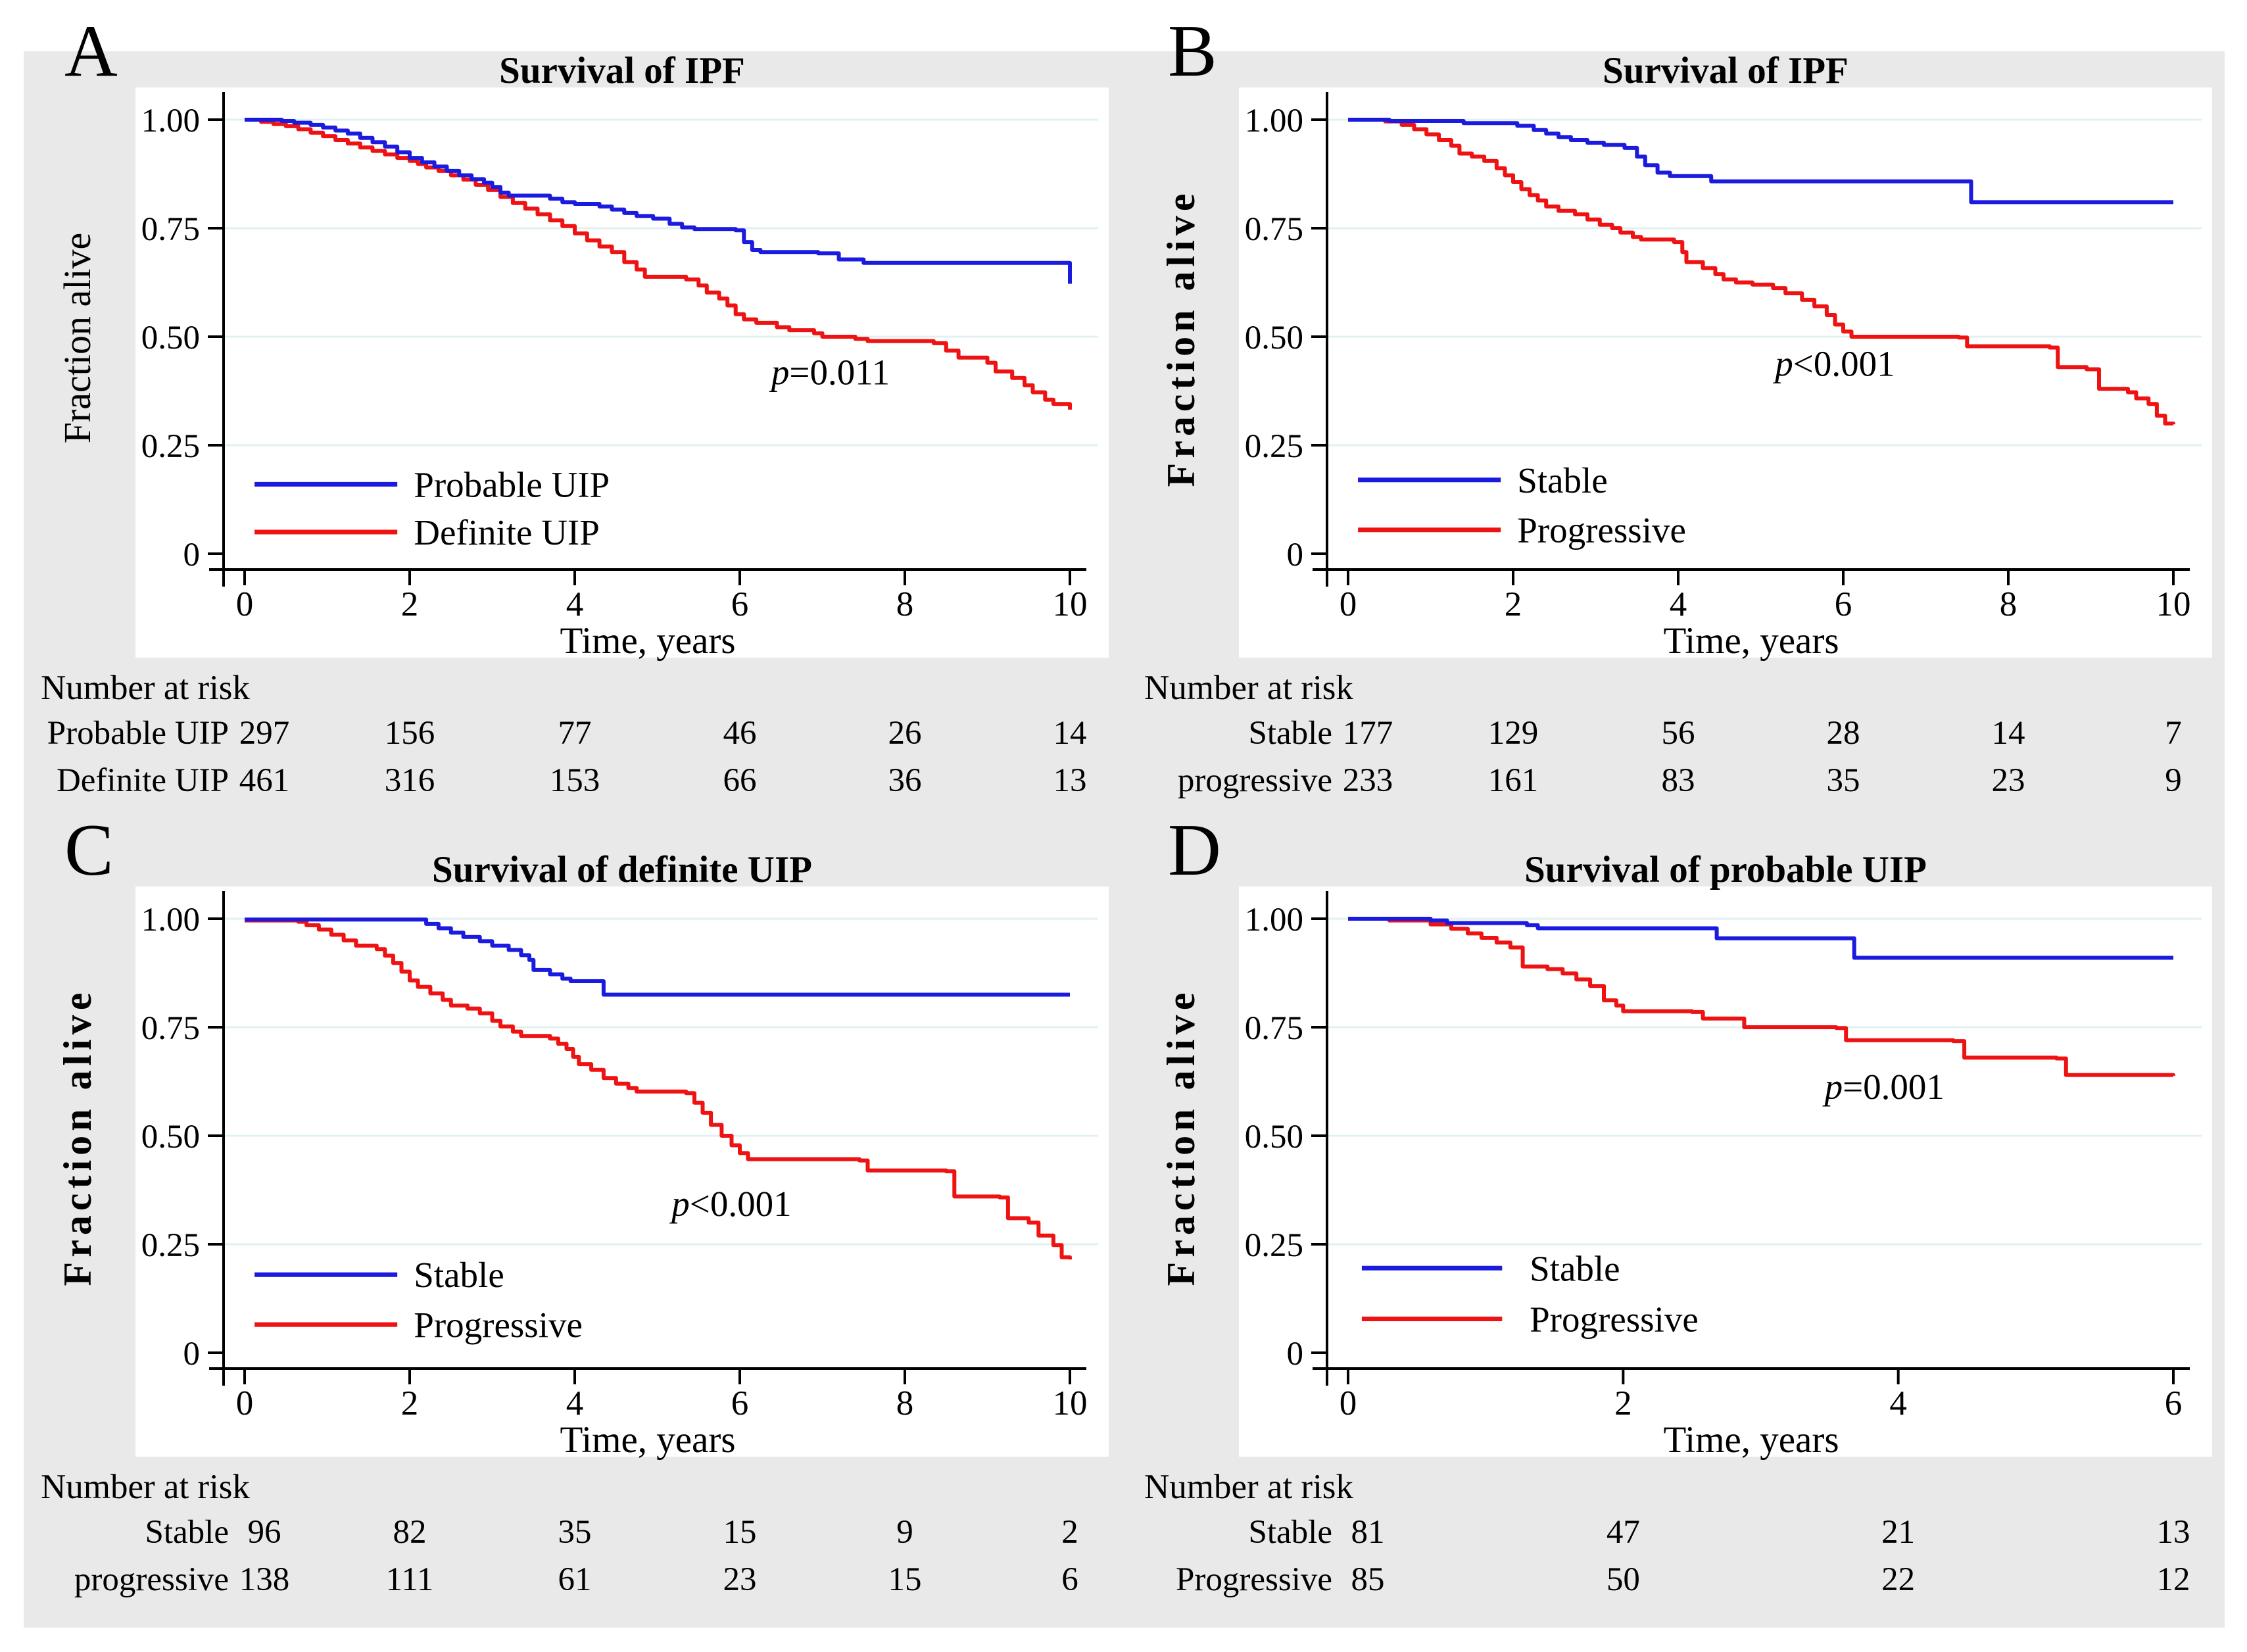 This screenshot has height=1652, width=2247. What do you see at coordinates (264, 1580) in the screenshot?
I see `risk-count: 138` at bounding box center [264, 1580].